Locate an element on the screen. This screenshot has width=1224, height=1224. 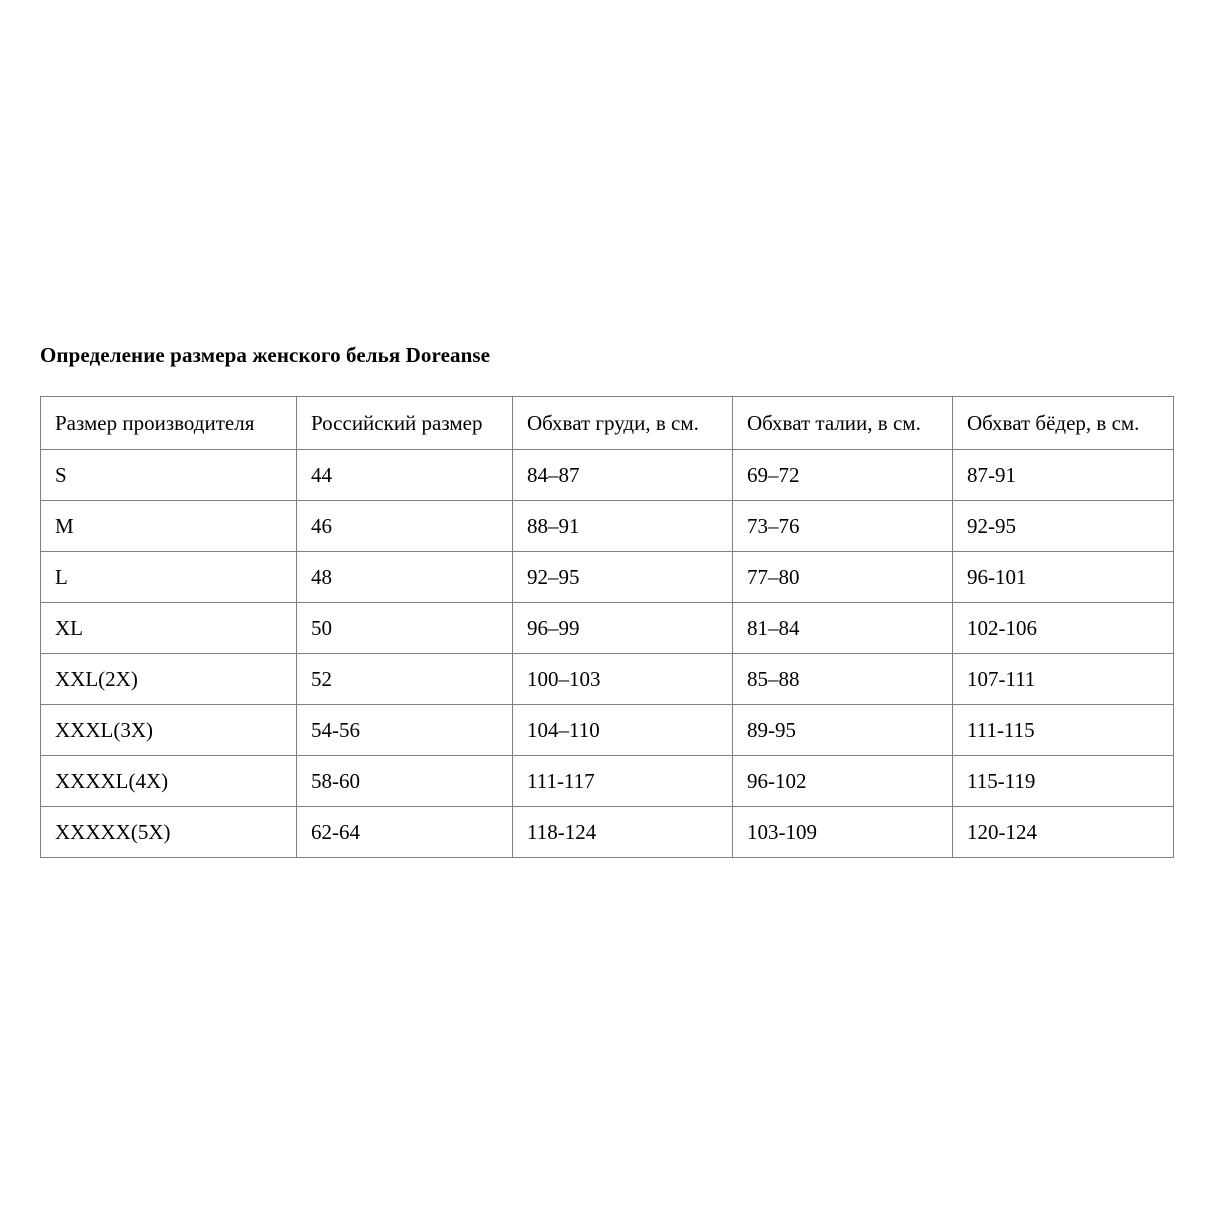
cell-hips: 102-106 is located at coordinates (1063, 628).